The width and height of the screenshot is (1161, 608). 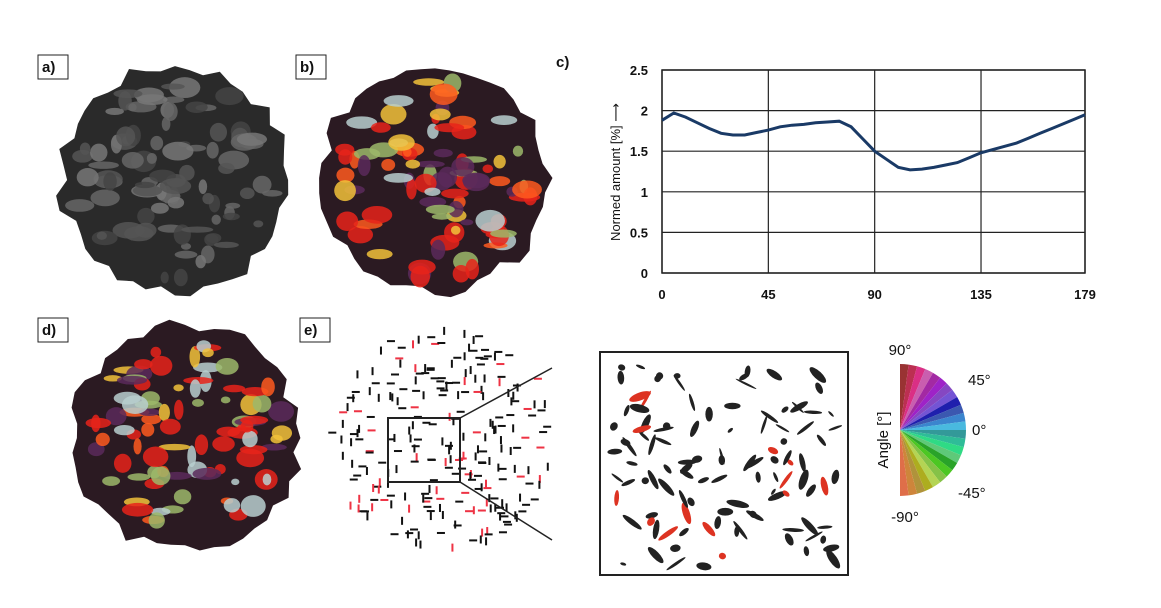 What do you see at coordinates (874, 294) in the screenshot?
I see `x-tick-label: 90` at bounding box center [874, 294].